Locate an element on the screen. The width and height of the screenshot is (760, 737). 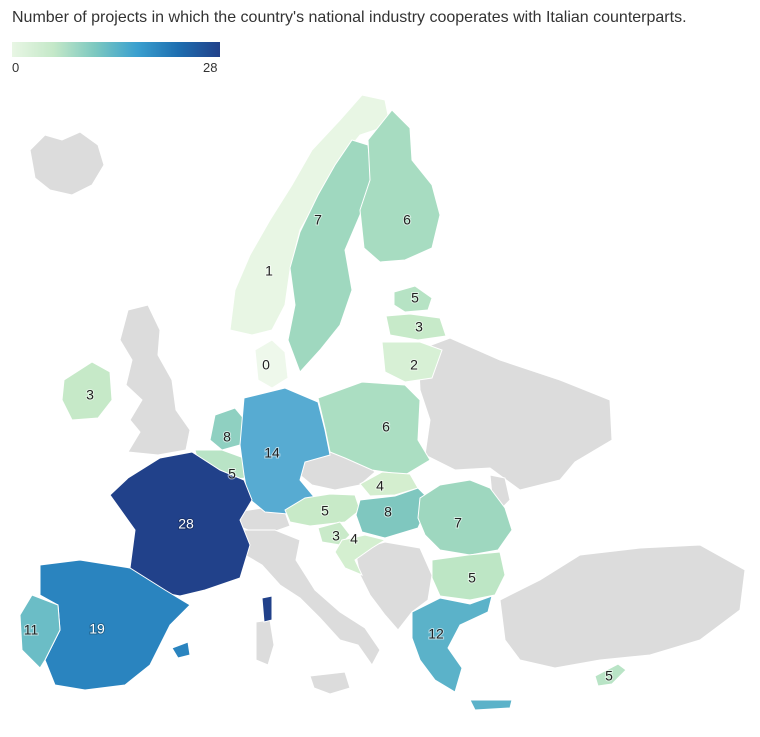
label-netherlands: 8 is located at coordinates (227, 437).